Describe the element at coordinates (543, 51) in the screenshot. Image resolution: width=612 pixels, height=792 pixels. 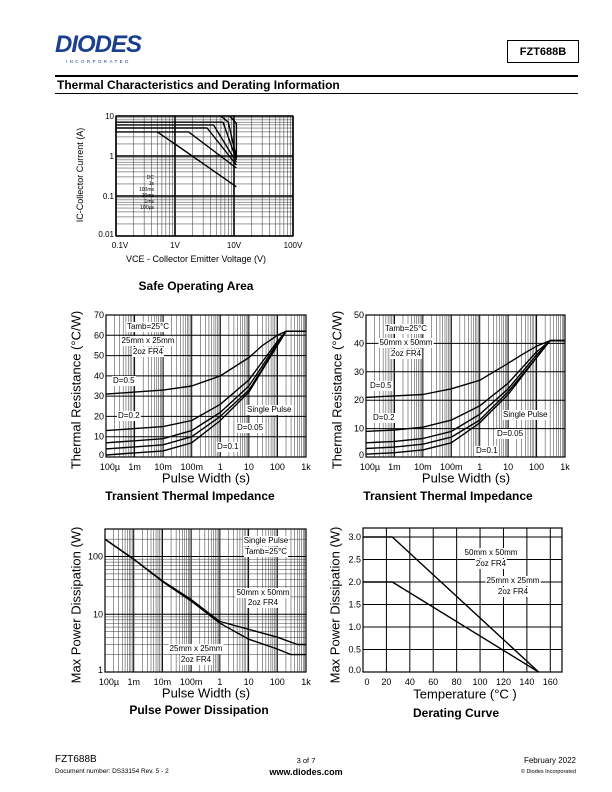
I see `part-number-box: FZT688B` at that location.